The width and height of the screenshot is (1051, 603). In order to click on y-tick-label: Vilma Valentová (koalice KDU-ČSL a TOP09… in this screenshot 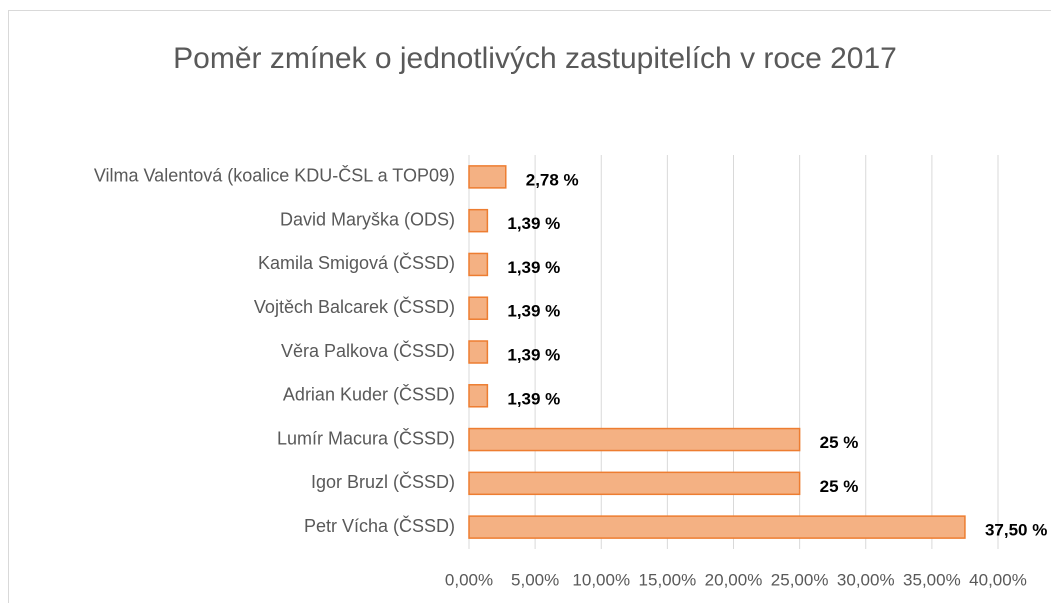, I will do `click(274, 175)`.